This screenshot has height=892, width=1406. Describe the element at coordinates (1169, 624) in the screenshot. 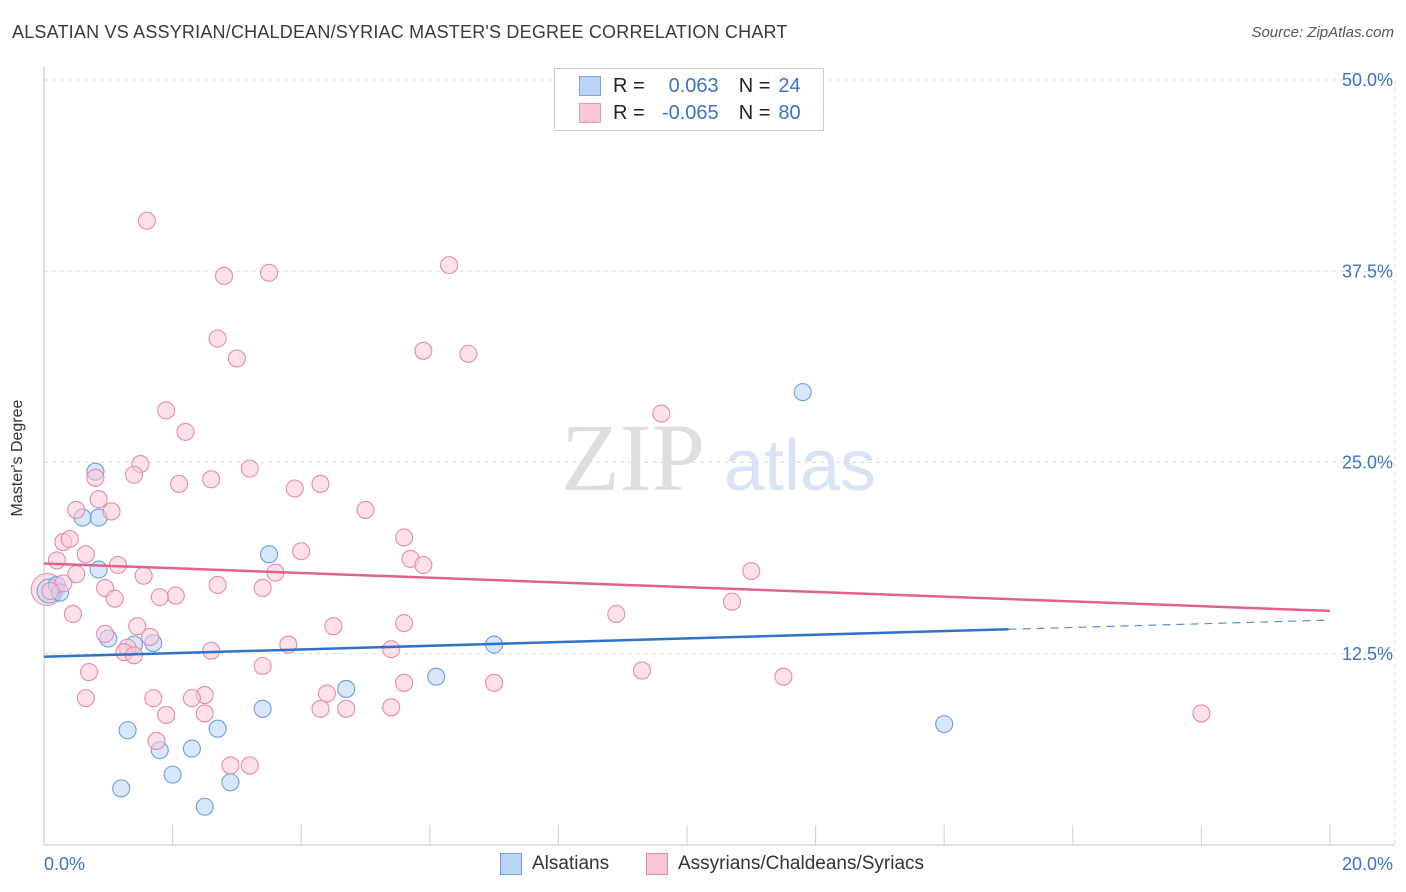

I see `alsatian-trend-extension` at that location.